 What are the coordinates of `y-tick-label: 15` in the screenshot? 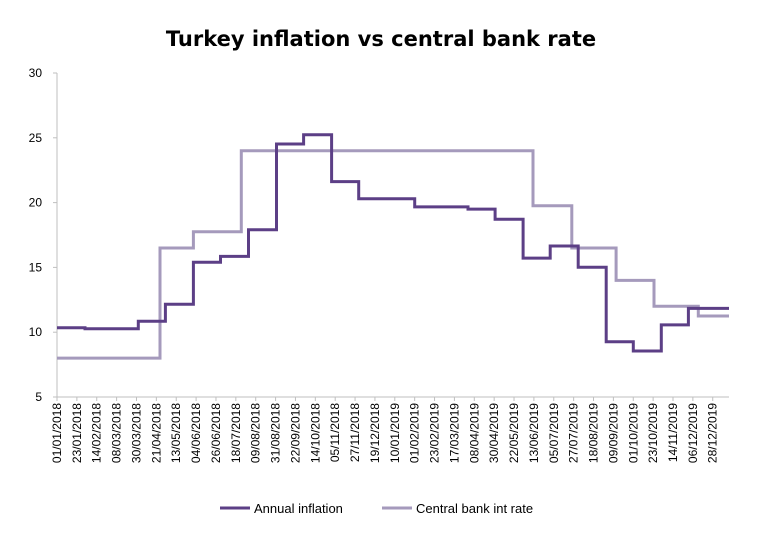 It's located at (36, 267).